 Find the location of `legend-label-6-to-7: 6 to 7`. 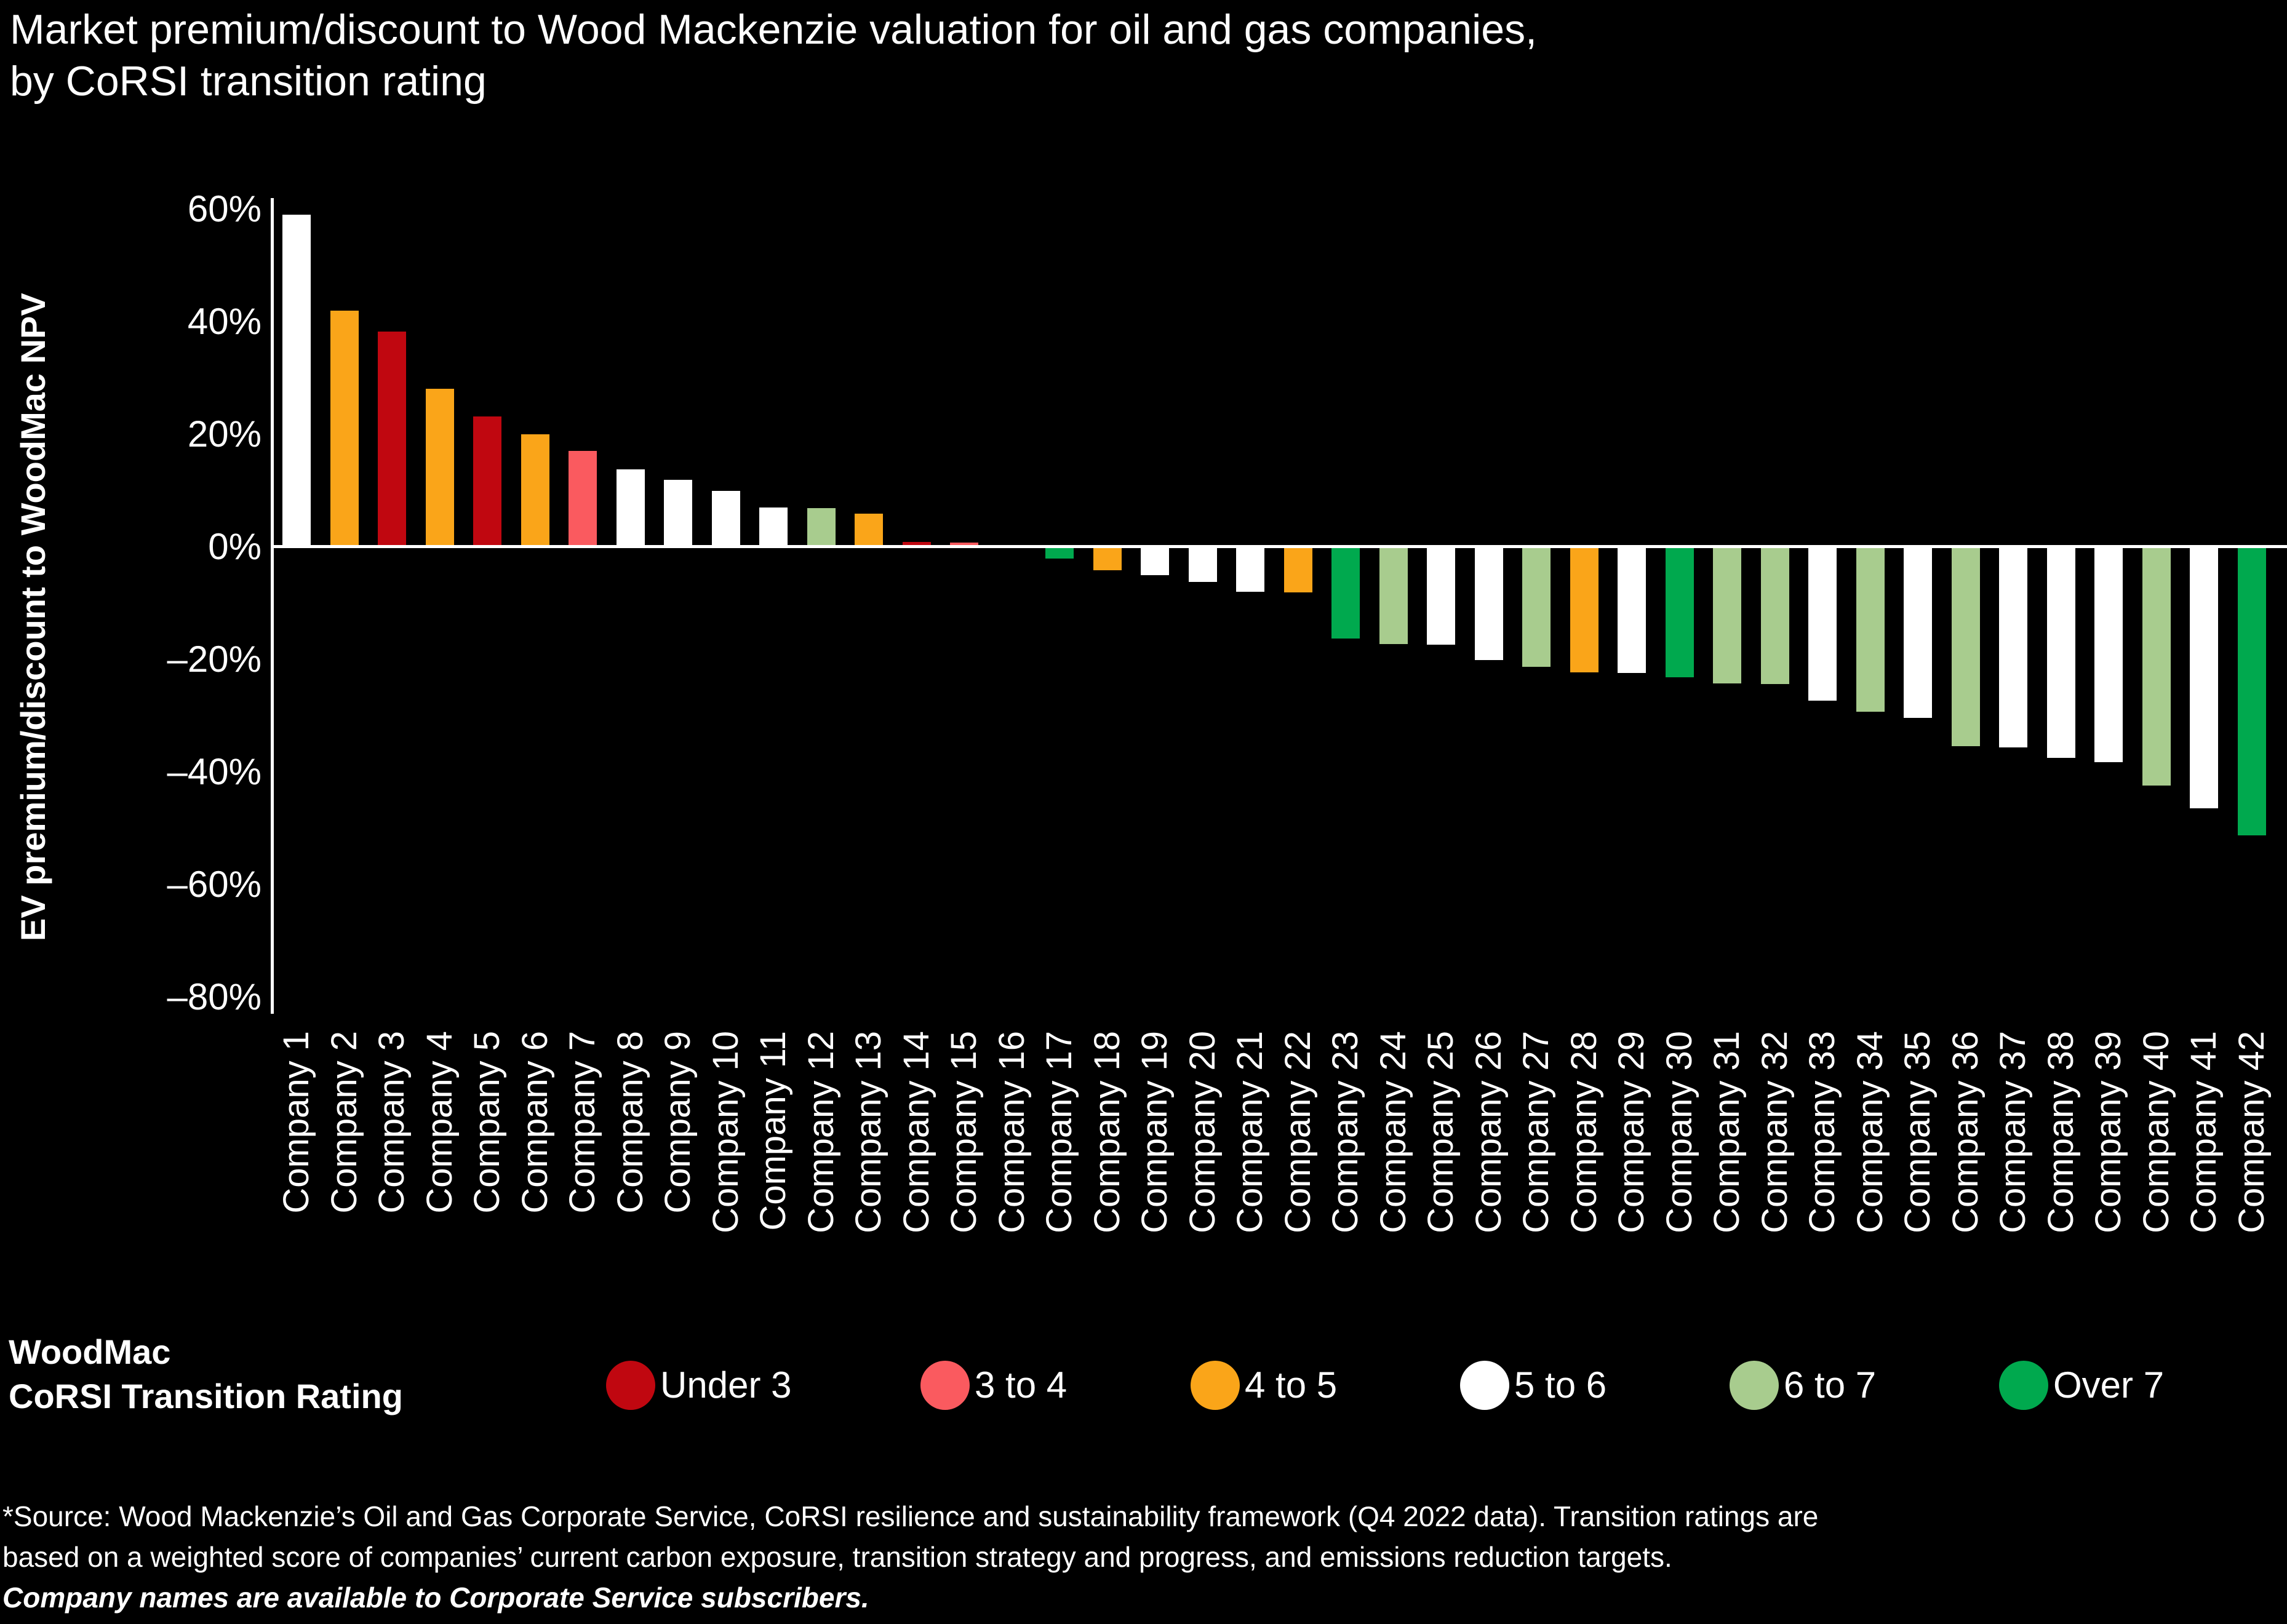

legend-label-6-to-7: 6 to 7 is located at coordinates (1830, 1385).